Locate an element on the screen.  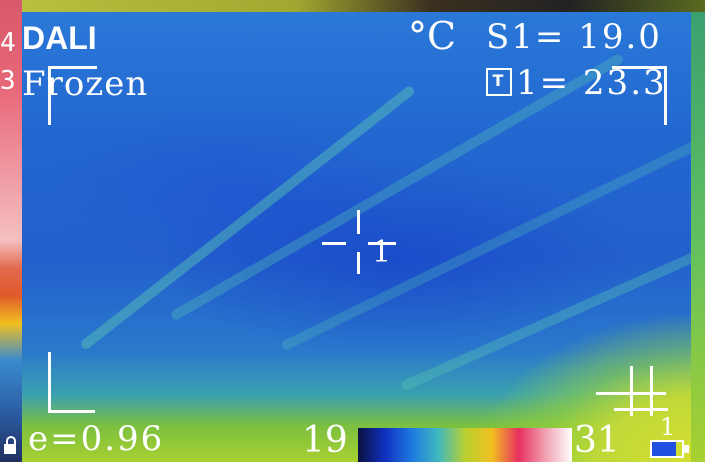
thermometer-icon: T is located at coordinates (499, 82).